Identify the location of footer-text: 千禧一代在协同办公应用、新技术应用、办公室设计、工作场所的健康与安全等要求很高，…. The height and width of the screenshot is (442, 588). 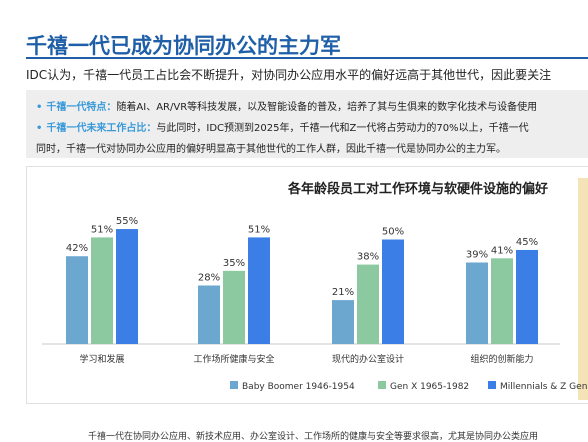
(313, 437).